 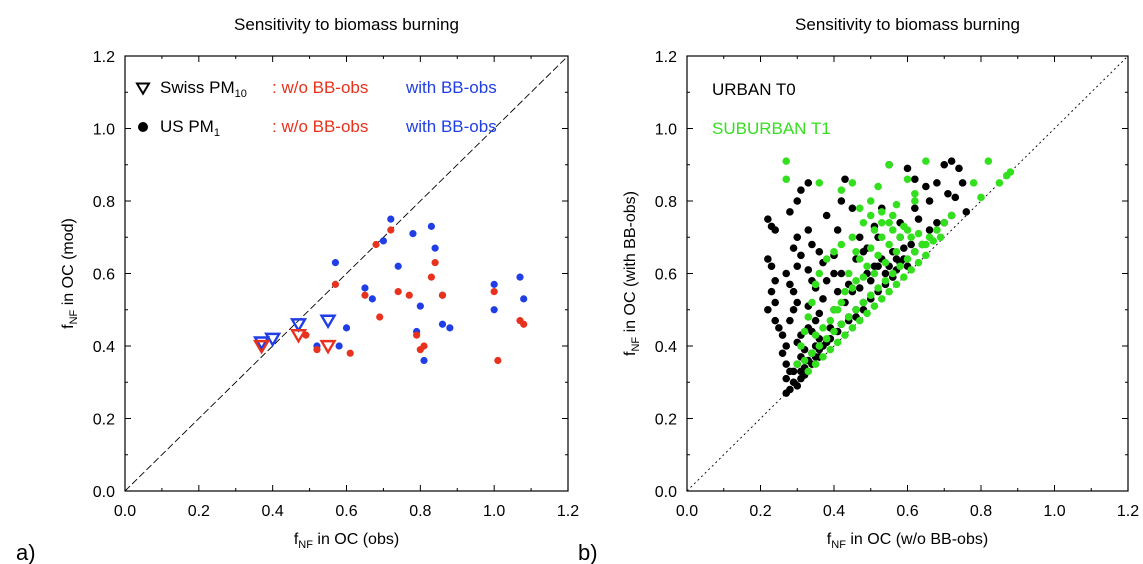 I want to click on y-tick-label: 0.0, so click(x=104, y=492).